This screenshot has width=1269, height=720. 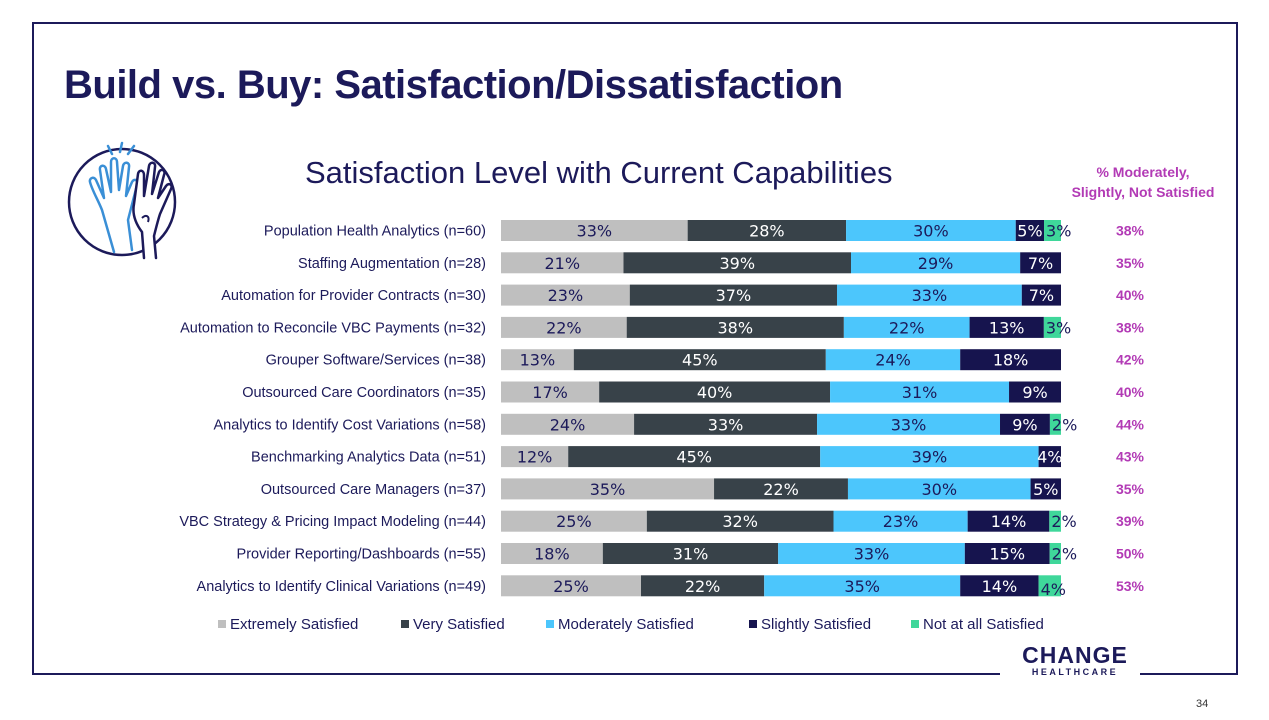 I want to click on data-label: 13%, so click(x=1007, y=327).